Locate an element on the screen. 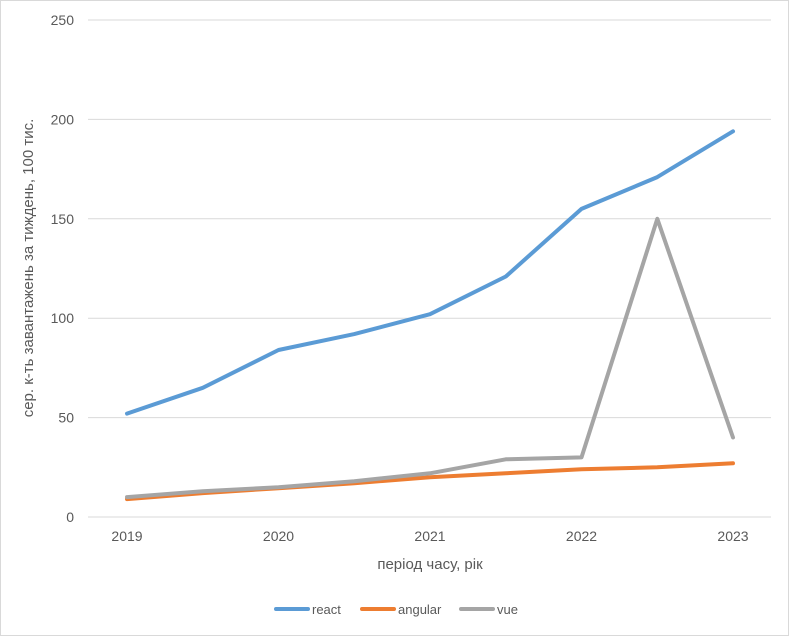 The width and height of the screenshot is (789, 636). y-axis-tick-labels: 0 50 100 150 200 250 is located at coordinates (63, 268).